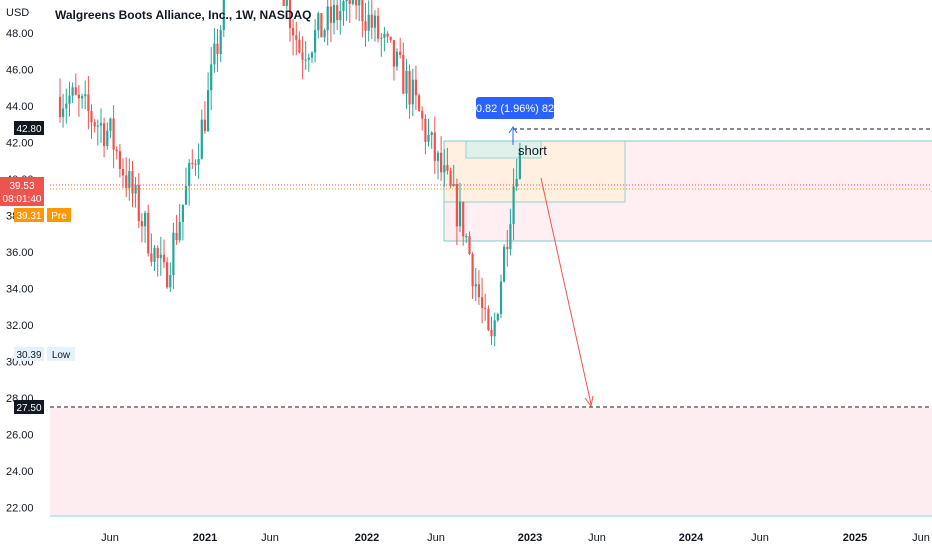 This screenshot has height=550, width=932. Describe the element at coordinates (20, 144) in the screenshot. I see `y-tick-label: 42.00` at that location.